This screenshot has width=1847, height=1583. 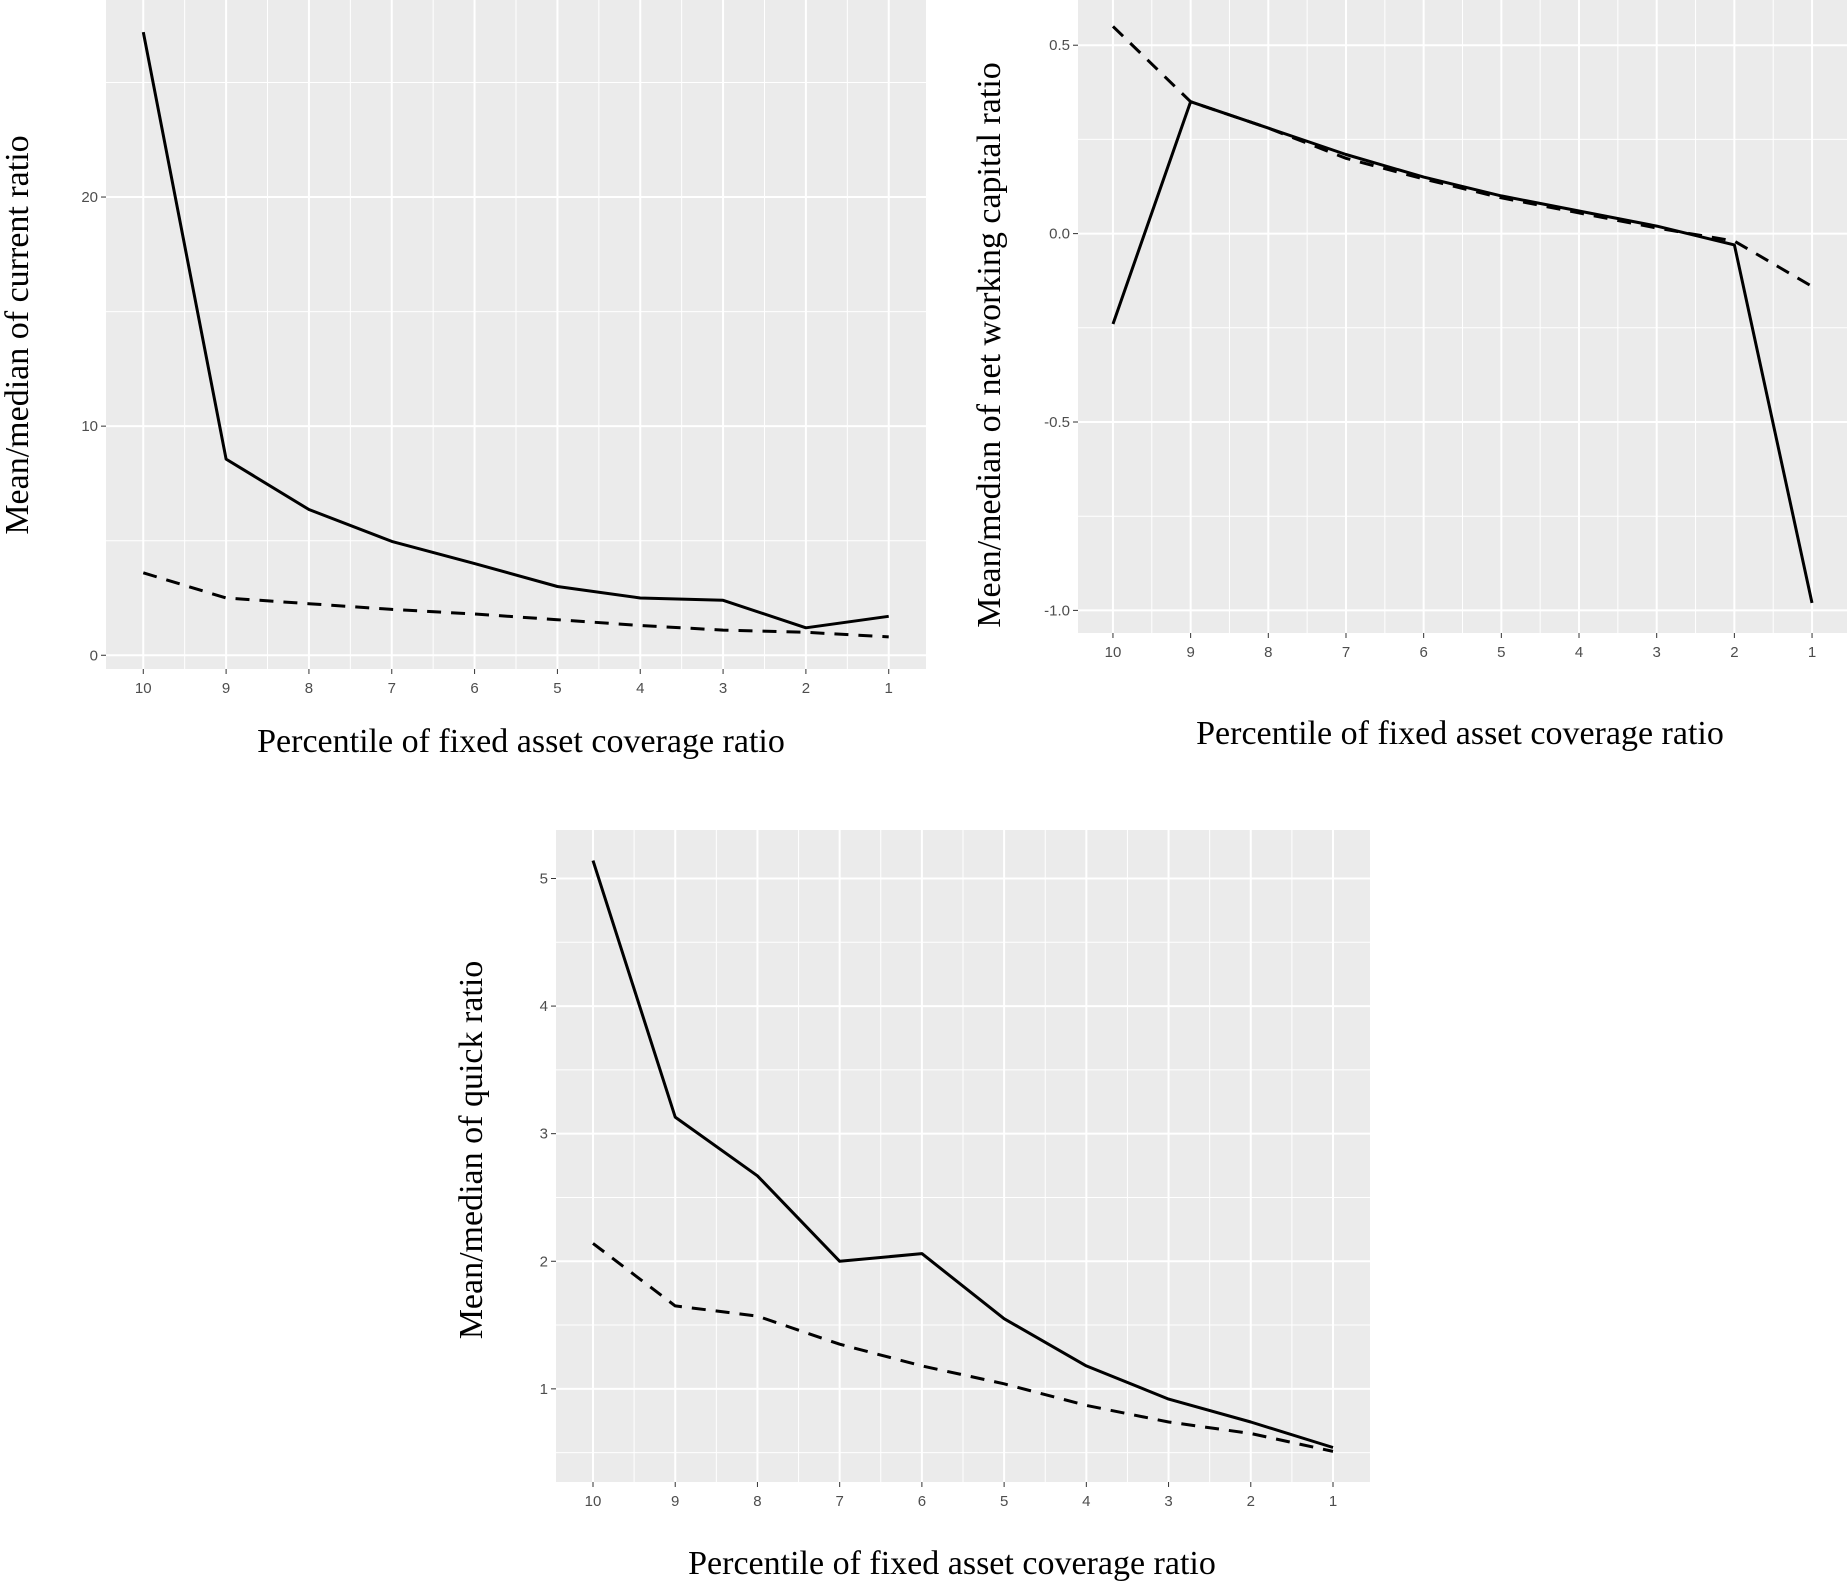 What do you see at coordinates (962, 1154) in the screenshot?
I see `solid-series-line` at bounding box center [962, 1154].